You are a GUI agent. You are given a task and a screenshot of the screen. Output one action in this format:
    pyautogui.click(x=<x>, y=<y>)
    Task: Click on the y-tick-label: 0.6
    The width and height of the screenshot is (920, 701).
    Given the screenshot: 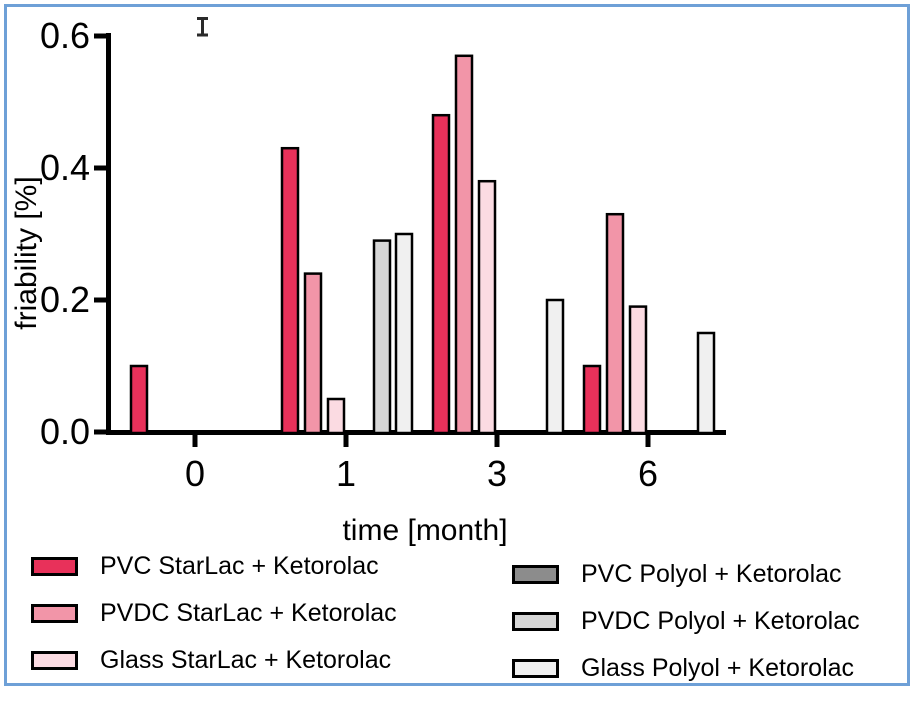 What is the action you would take?
    pyautogui.click(x=65, y=35)
    